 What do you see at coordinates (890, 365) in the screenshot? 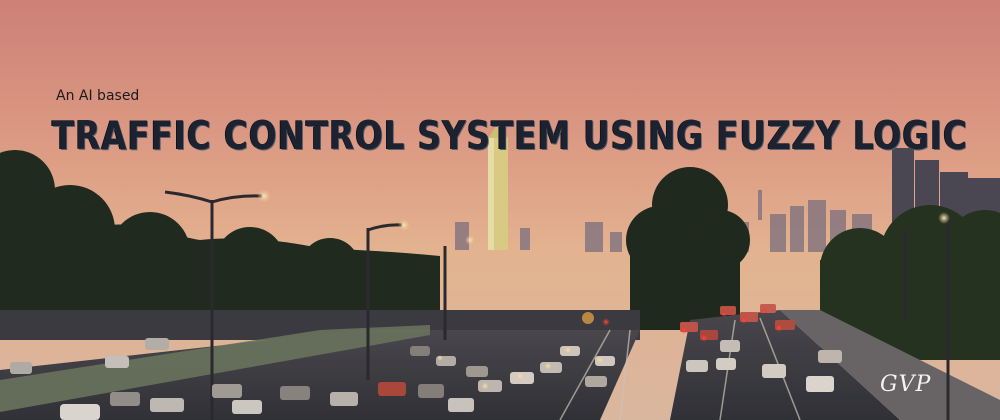
I see `right-sidewalk` at bounding box center [890, 365].